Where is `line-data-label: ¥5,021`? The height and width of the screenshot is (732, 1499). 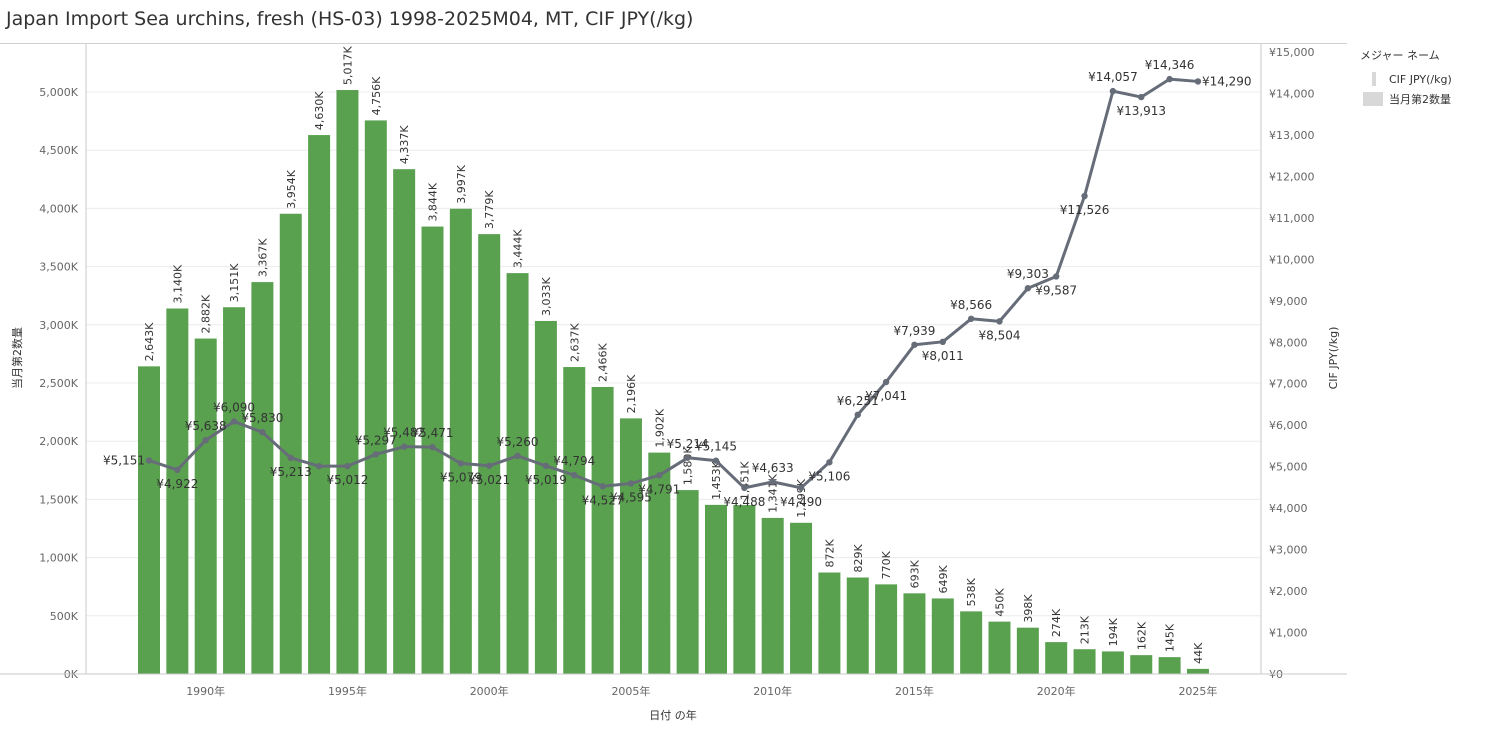
line-data-label: ¥5,021 is located at coordinates (489, 480).